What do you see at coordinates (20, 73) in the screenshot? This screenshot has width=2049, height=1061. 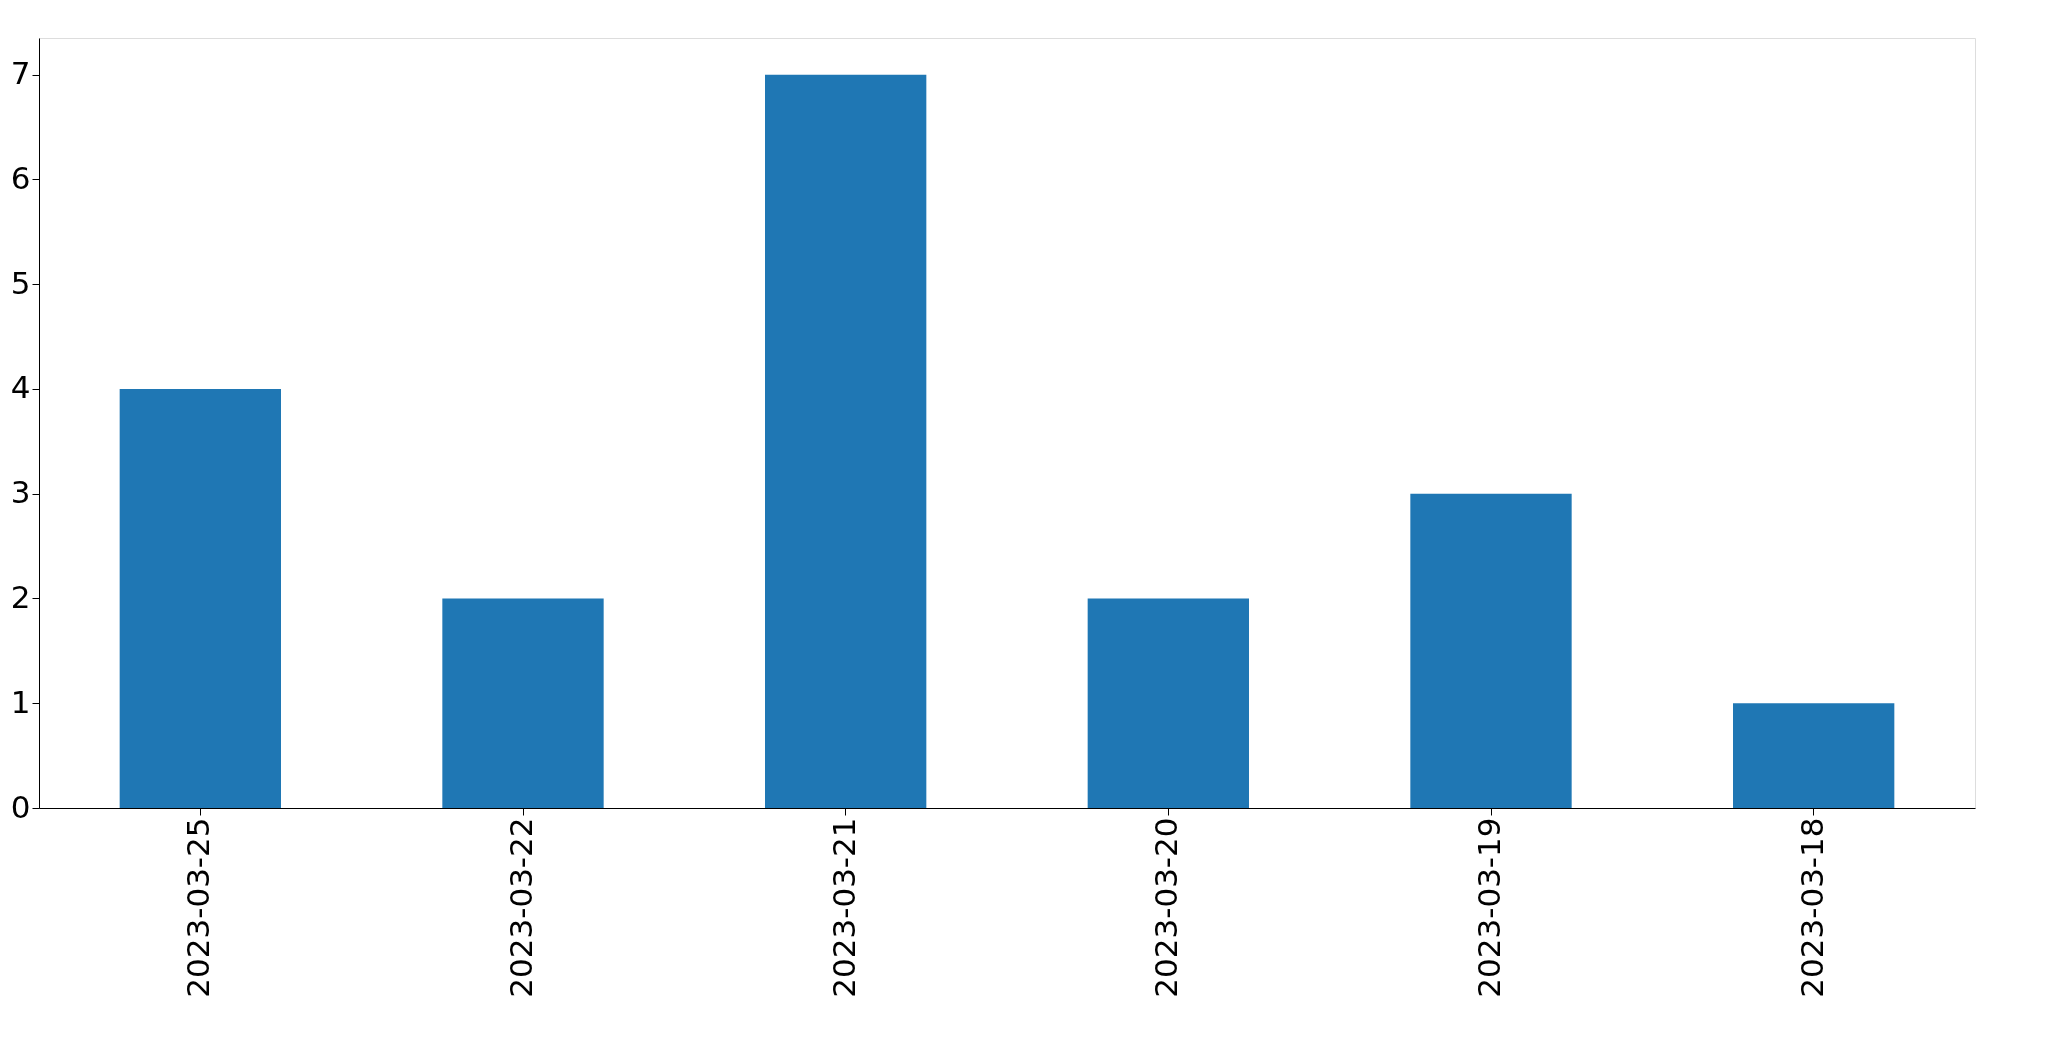 I see `y-tick-label: 7` at bounding box center [20, 73].